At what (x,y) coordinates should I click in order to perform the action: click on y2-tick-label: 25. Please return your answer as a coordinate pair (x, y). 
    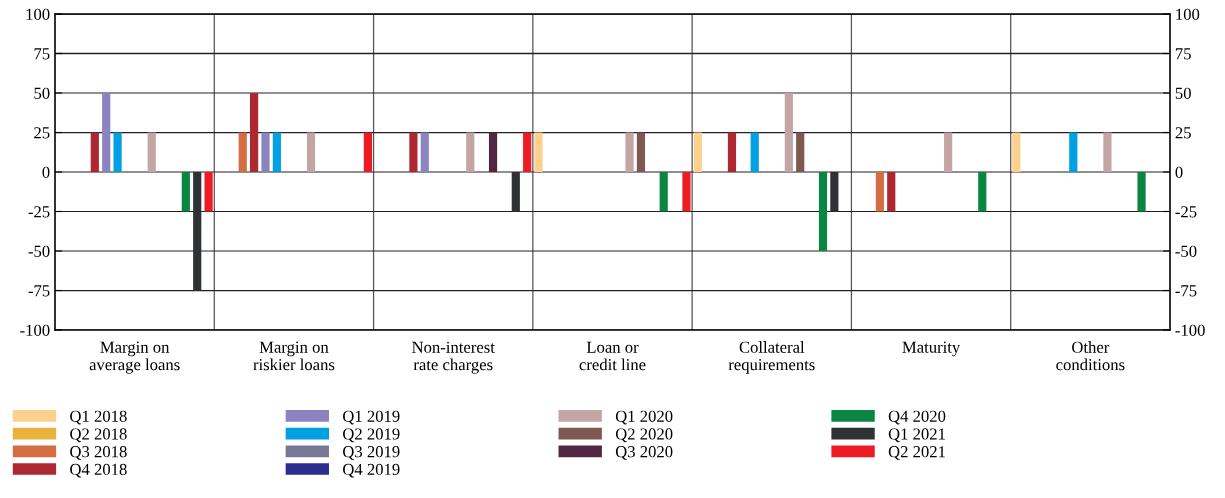
    Looking at the image, I should click on (1183, 133).